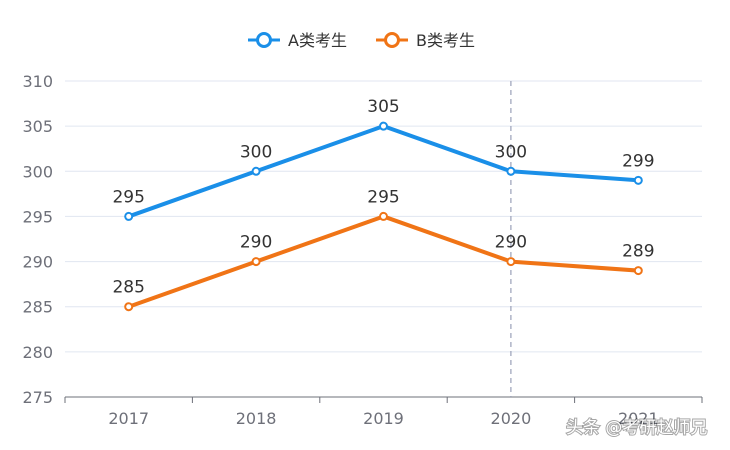 Image resolution: width=730 pixels, height=450 pixels. I want to click on y-axis: 275 280 285 290 295 300 305 310, so click(37, 239).